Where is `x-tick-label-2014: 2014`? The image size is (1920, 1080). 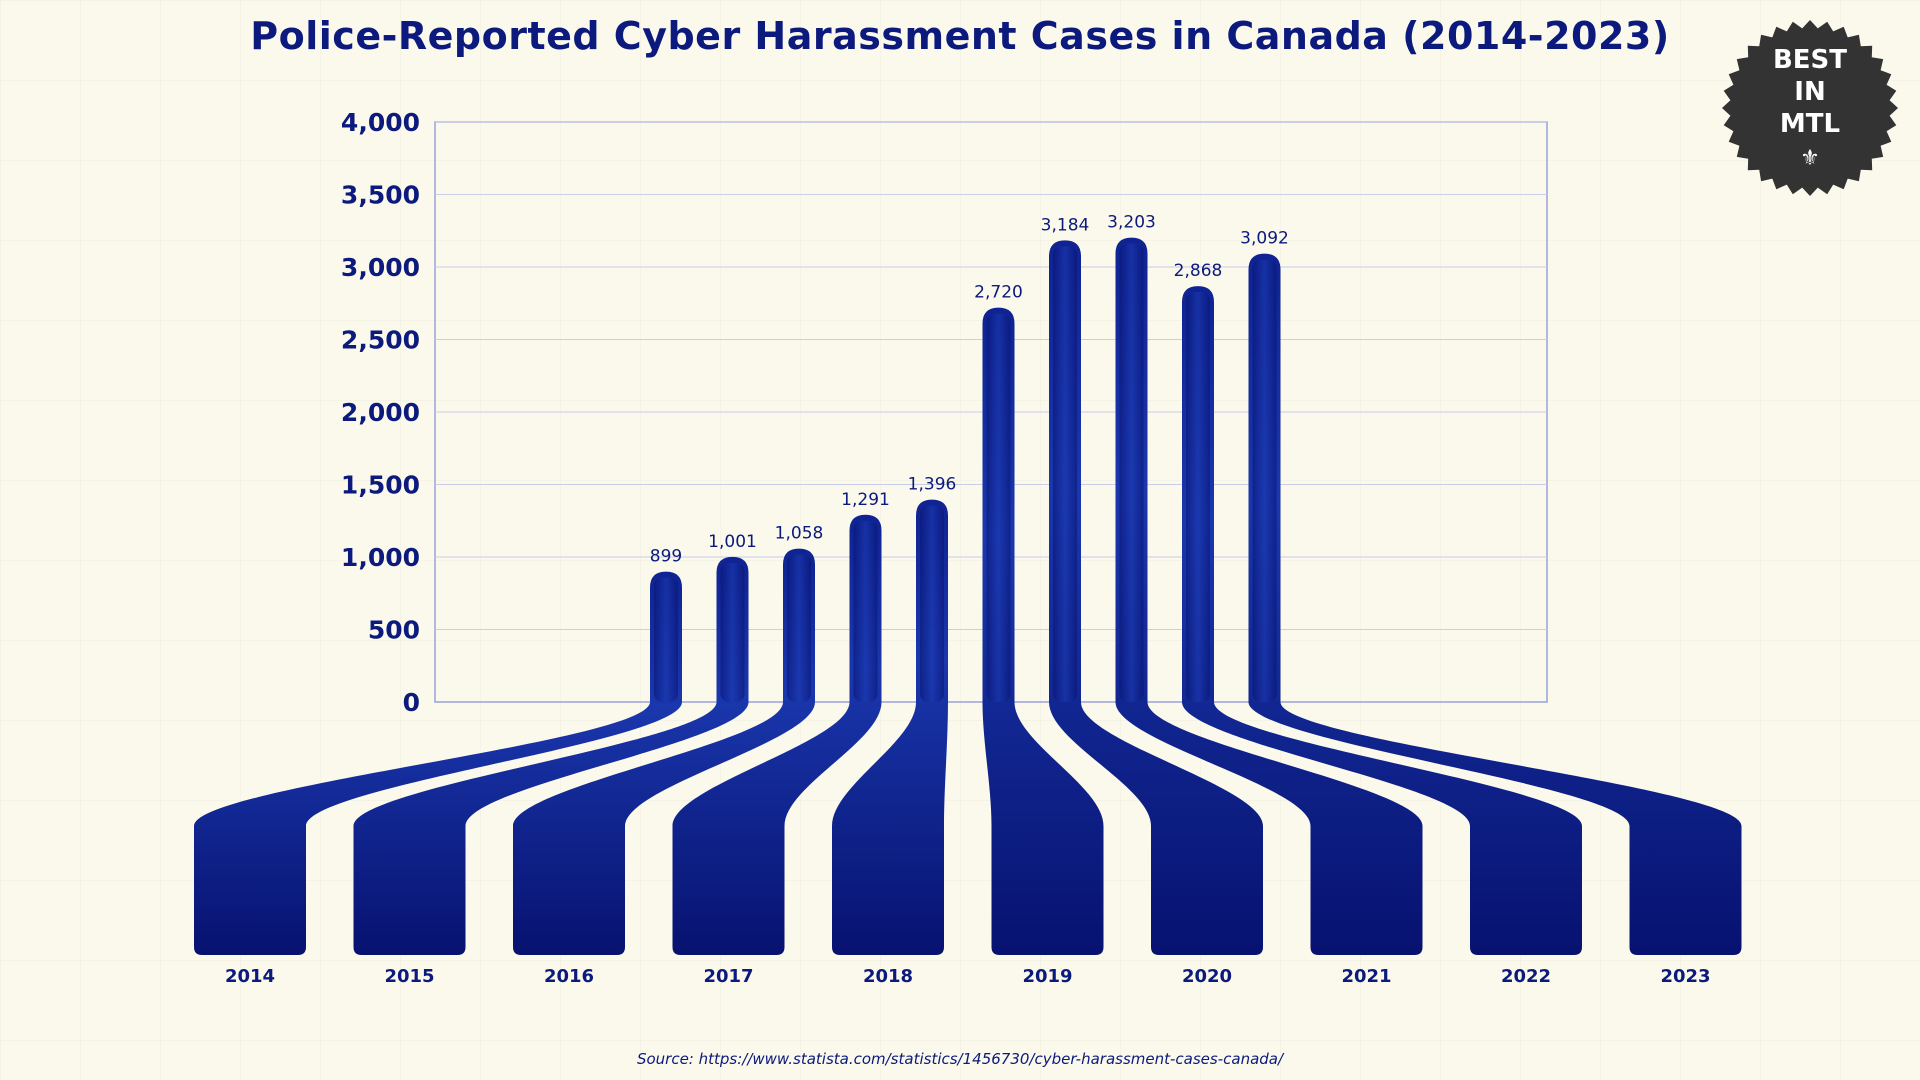 x-tick-label-2014: 2014 is located at coordinates (250, 976).